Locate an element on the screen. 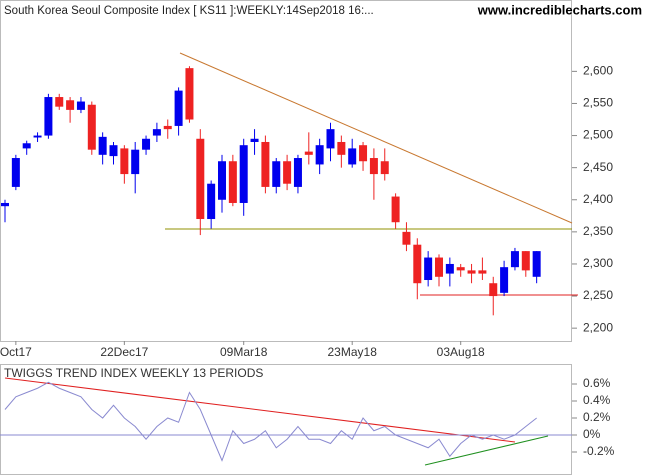 The height and width of the screenshot is (475, 650). y-tick-label: 2,300 is located at coordinates (598, 263).